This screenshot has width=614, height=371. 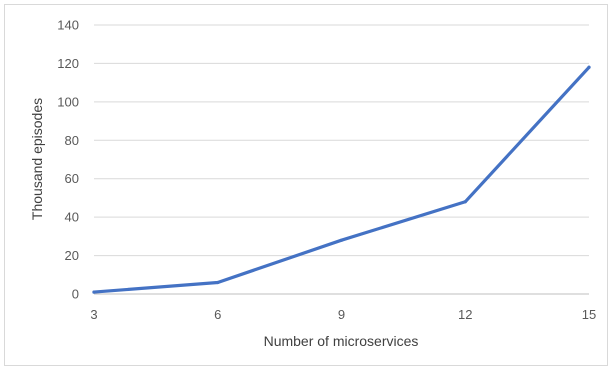 I want to click on x-tick-label: 9, so click(x=341, y=314).